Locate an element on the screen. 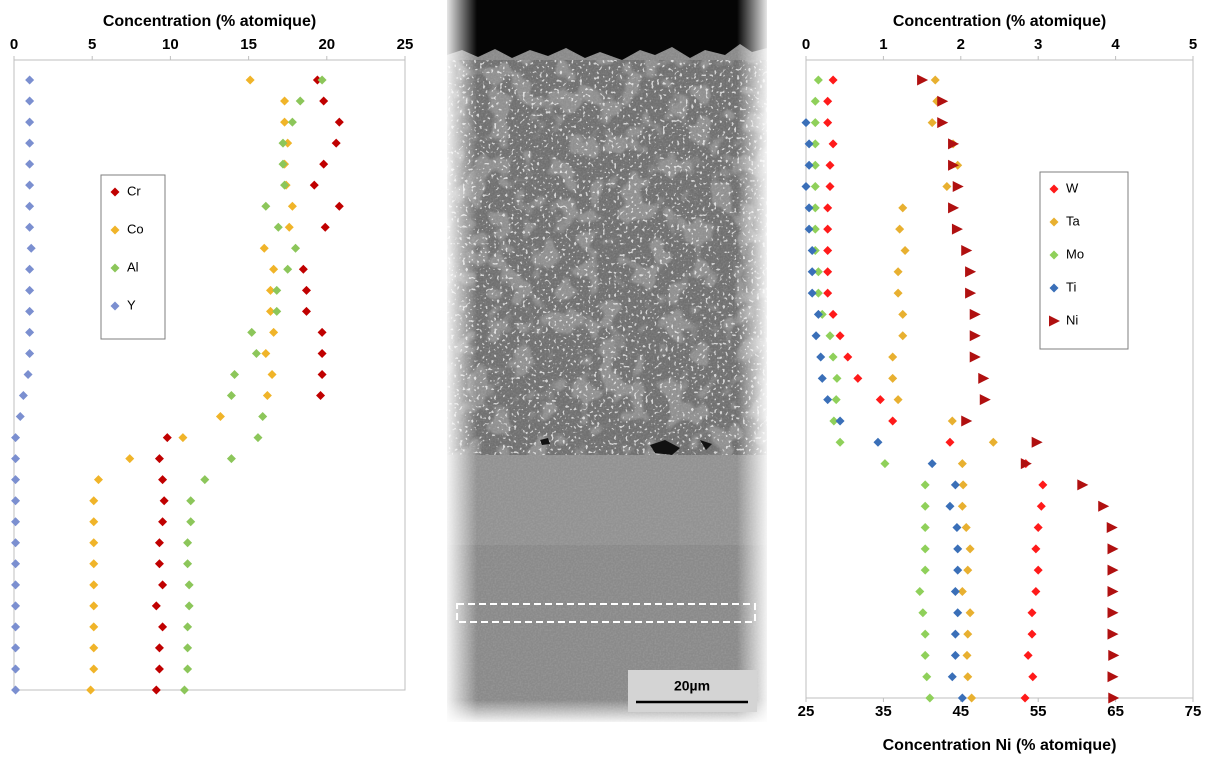 This screenshot has width=1211, height=758. x-tick-label: 3 is located at coordinates (1038, 44).